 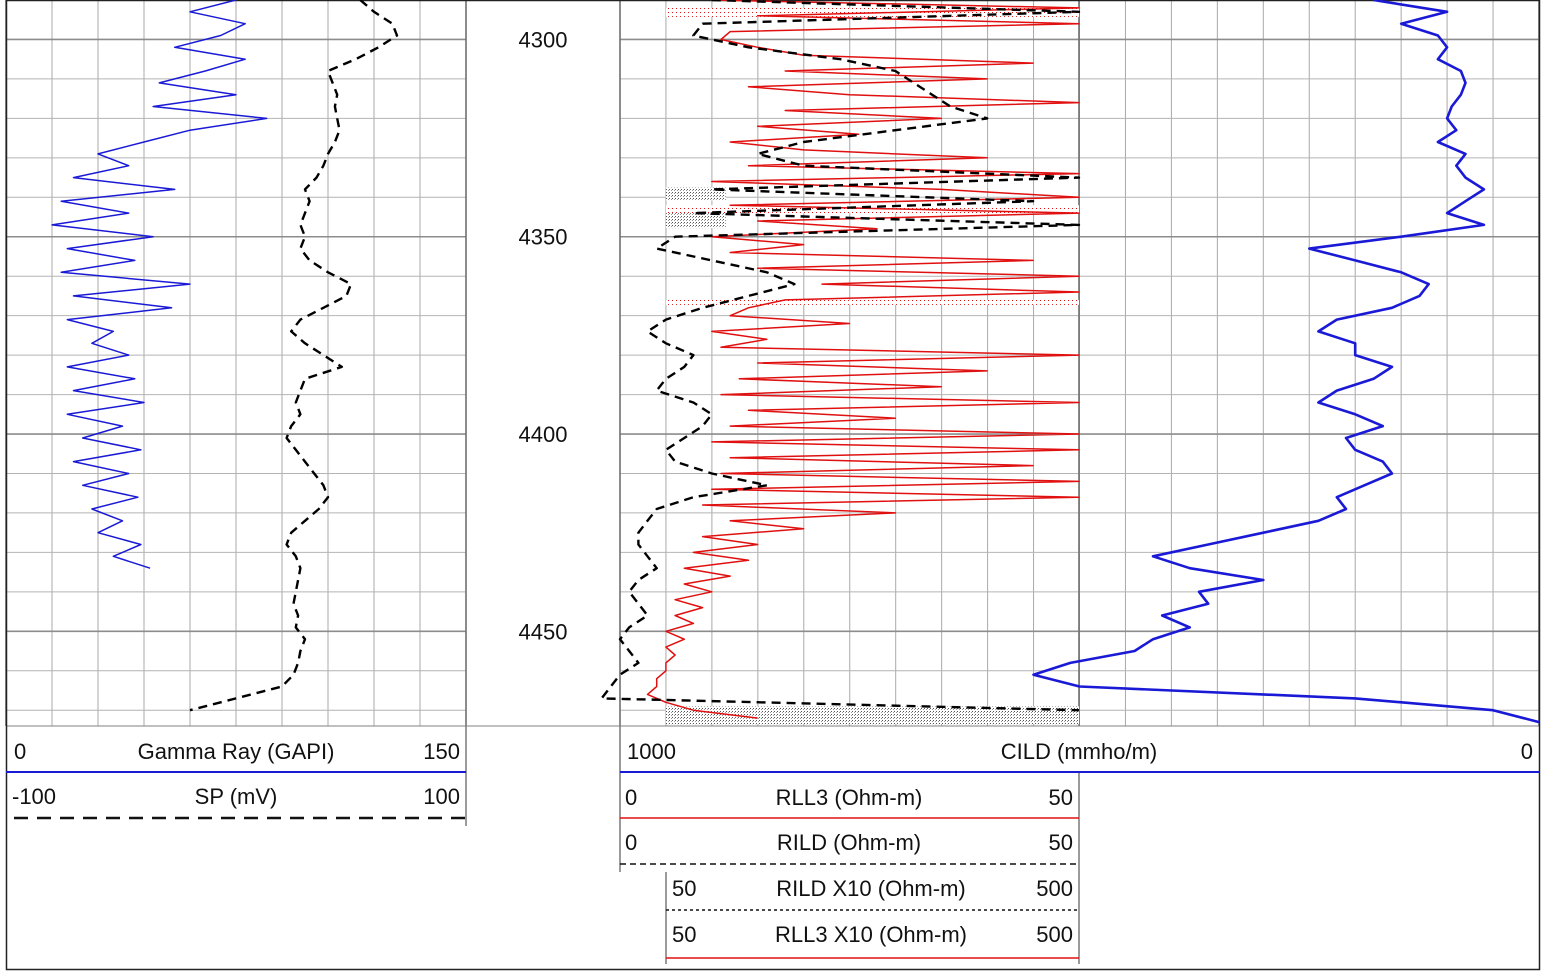 I want to click on gr-scale-left: 0, so click(x=20, y=751).